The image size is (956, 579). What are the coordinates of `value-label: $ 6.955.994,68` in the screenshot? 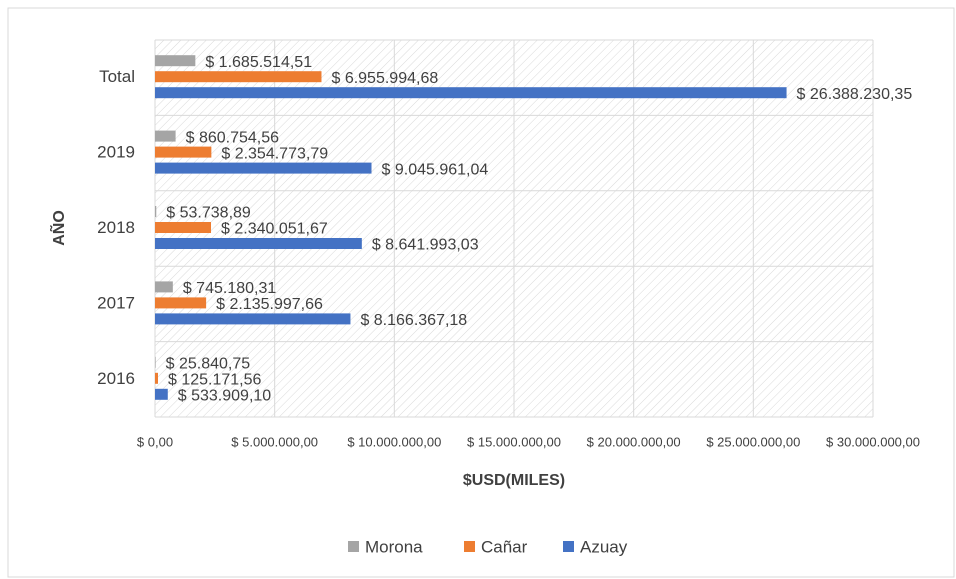 It's located at (384, 78).